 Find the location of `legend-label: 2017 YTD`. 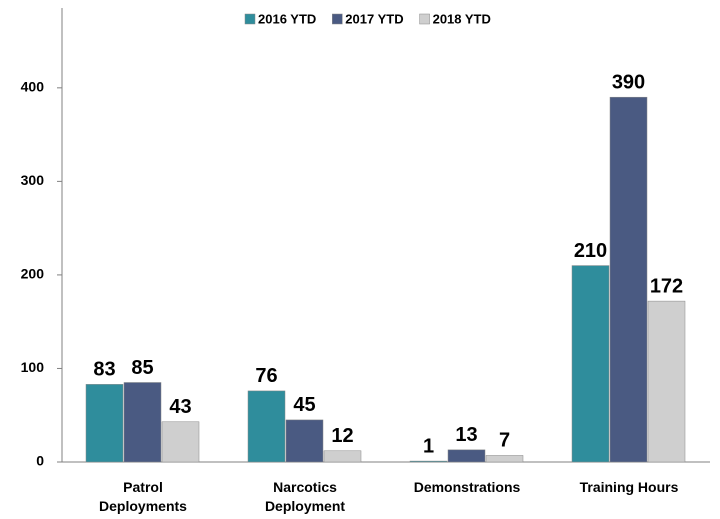

legend-label: 2017 YTD is located at coordinates (374, 18).